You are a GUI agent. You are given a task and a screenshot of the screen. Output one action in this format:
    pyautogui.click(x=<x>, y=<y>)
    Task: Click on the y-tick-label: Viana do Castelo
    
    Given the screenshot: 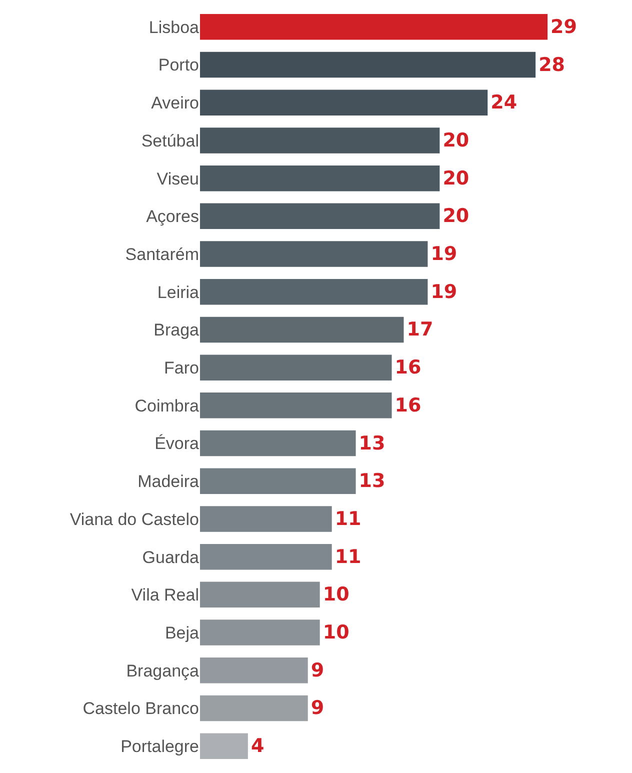 What is the action you would take?
    pyautogui.click(x=134, y=519)
    